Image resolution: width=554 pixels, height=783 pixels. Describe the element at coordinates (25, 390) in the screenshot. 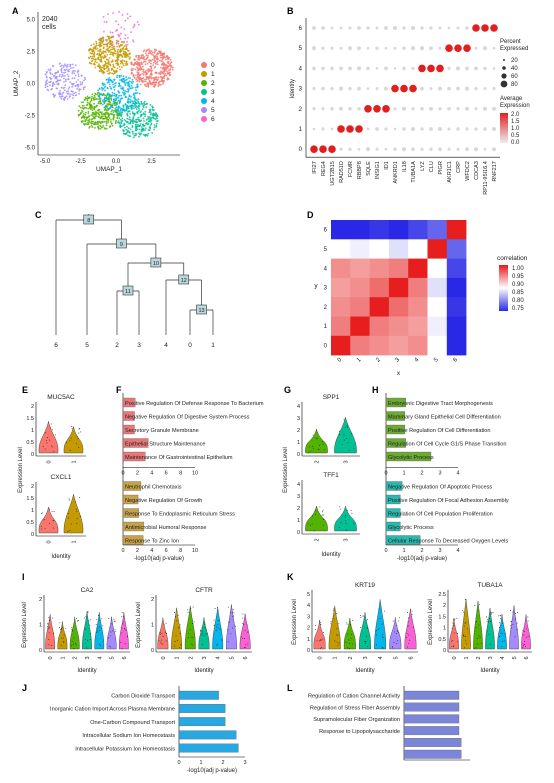

I see `panel-label-e: E` at that location.